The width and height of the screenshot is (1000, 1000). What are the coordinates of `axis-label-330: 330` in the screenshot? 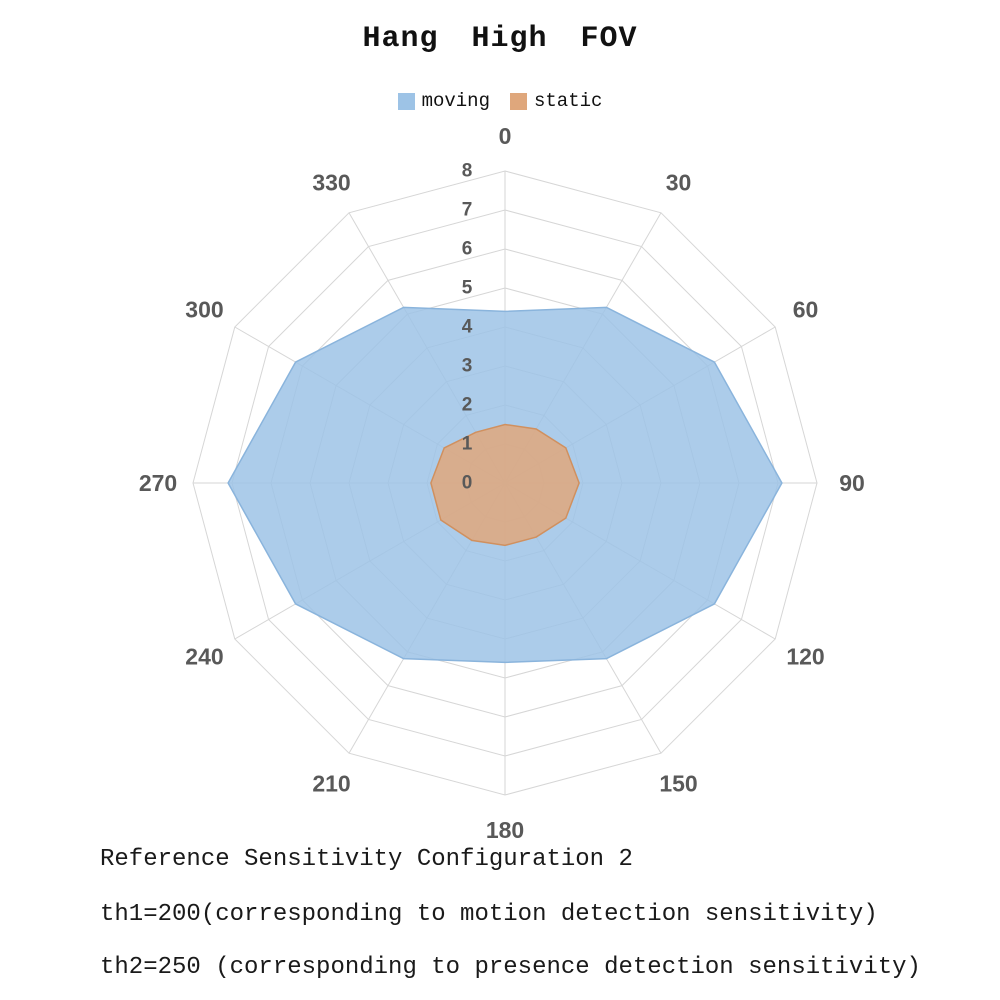 It's located at (331, 182).